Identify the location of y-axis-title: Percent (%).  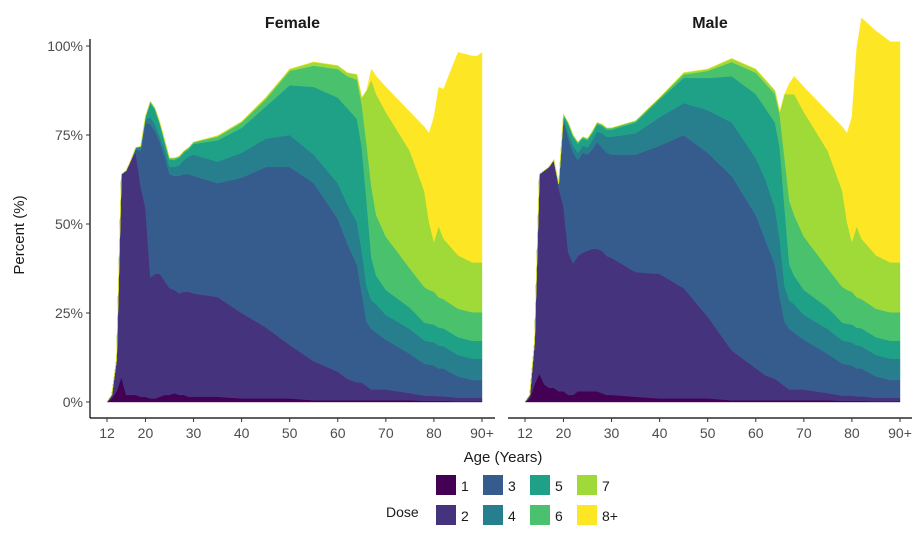
(19, 234).